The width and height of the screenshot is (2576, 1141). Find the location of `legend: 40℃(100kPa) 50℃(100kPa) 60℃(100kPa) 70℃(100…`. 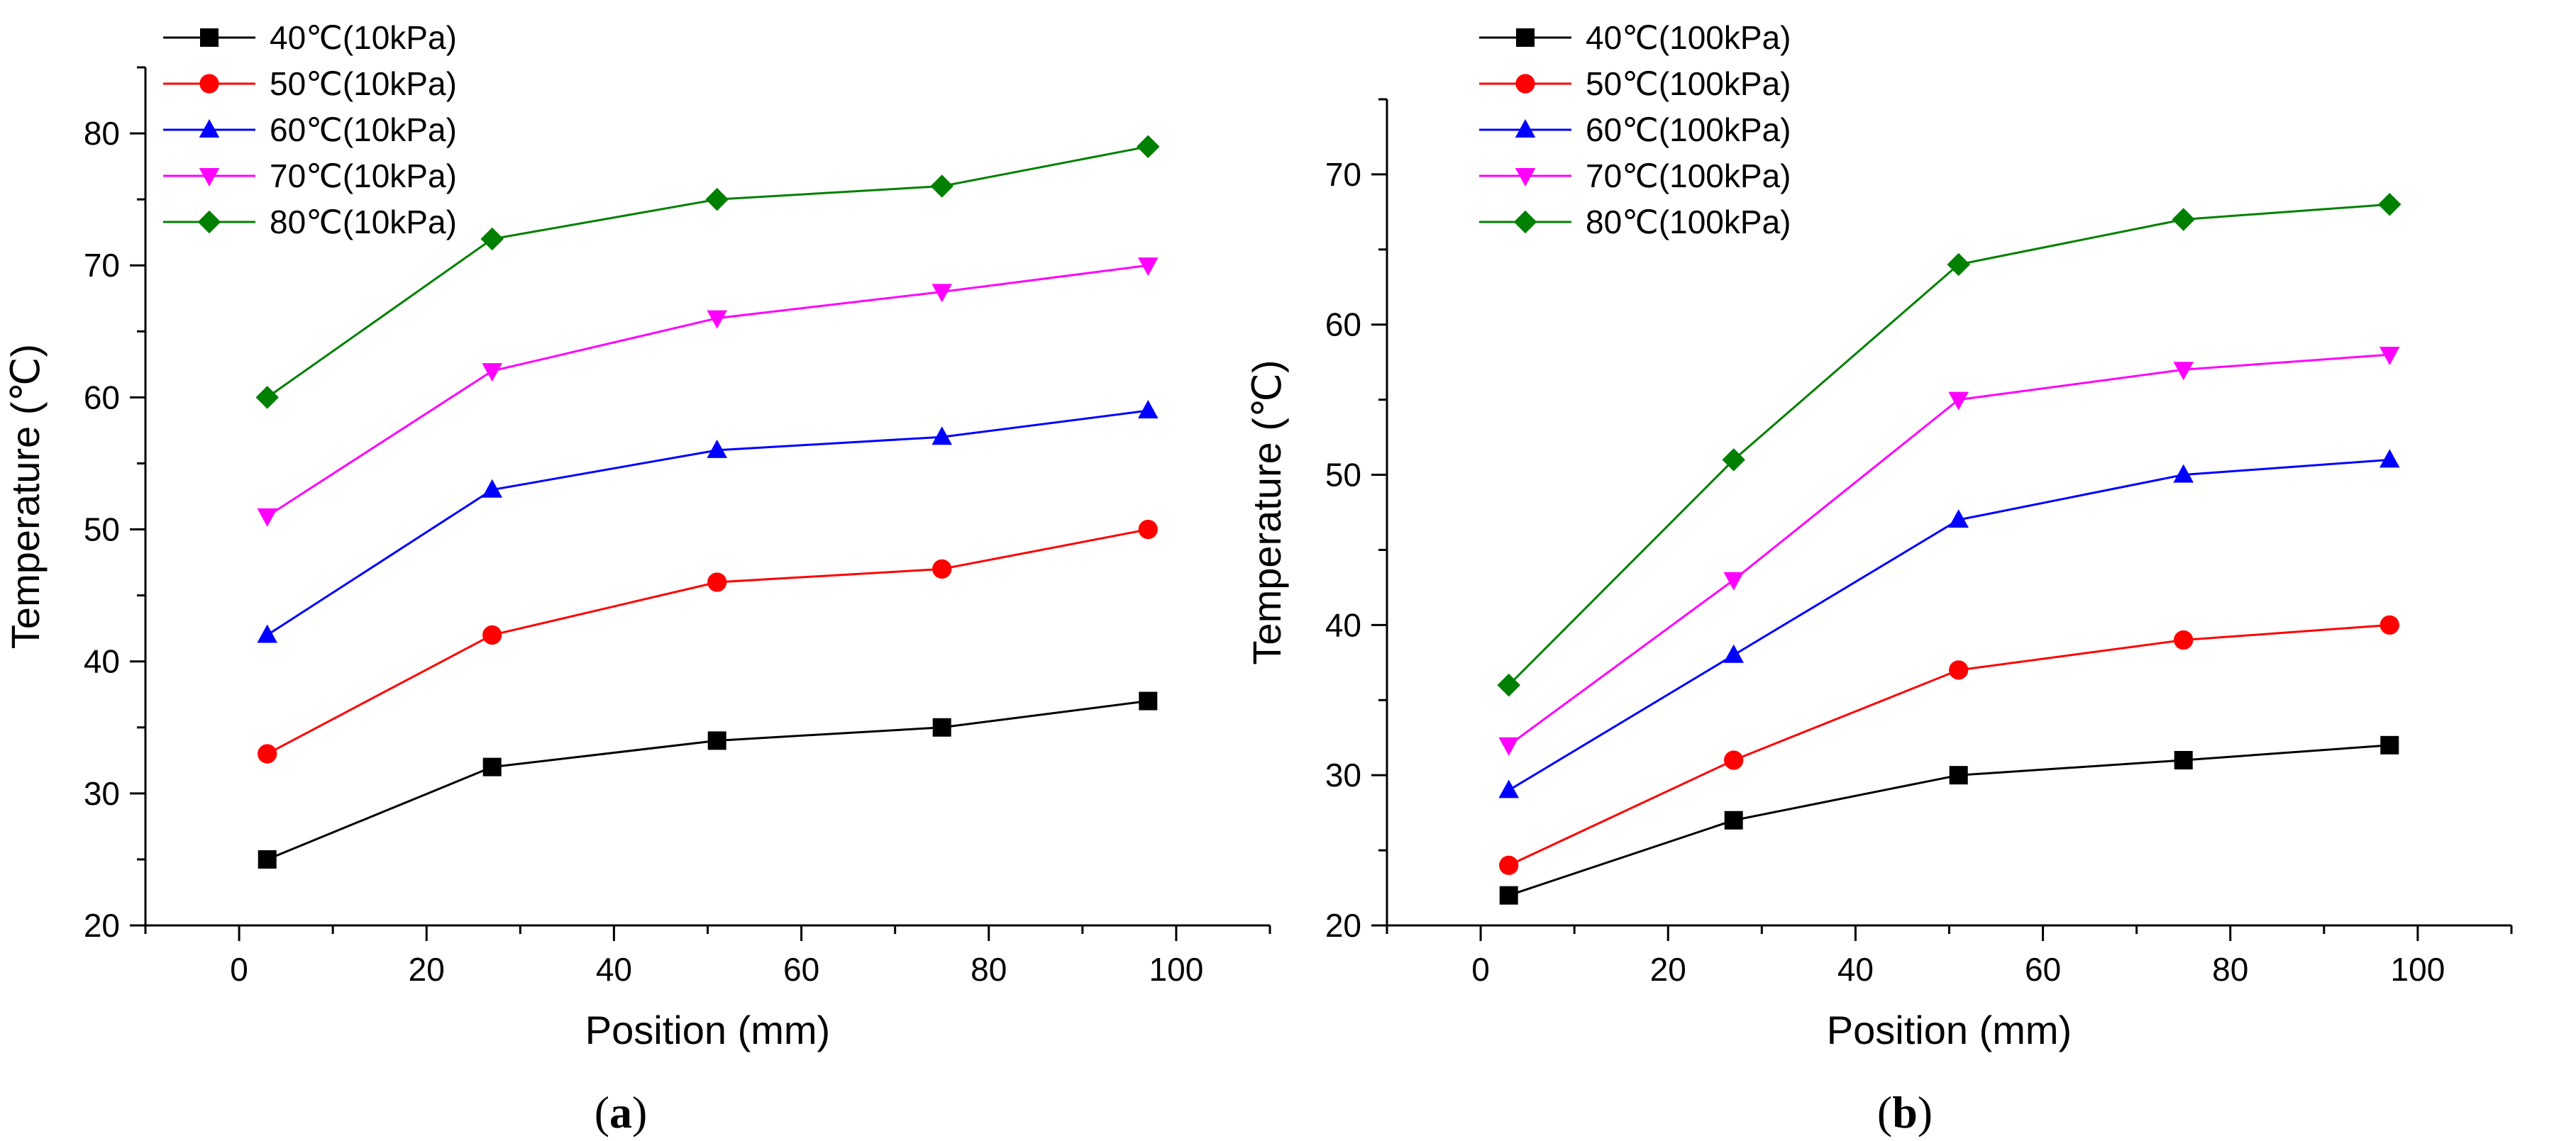

legend: 40℃(100kPa) 50℃(100kPa) 60℃(100kPa) 70℃(100… is located at coordinates (1635, 129).